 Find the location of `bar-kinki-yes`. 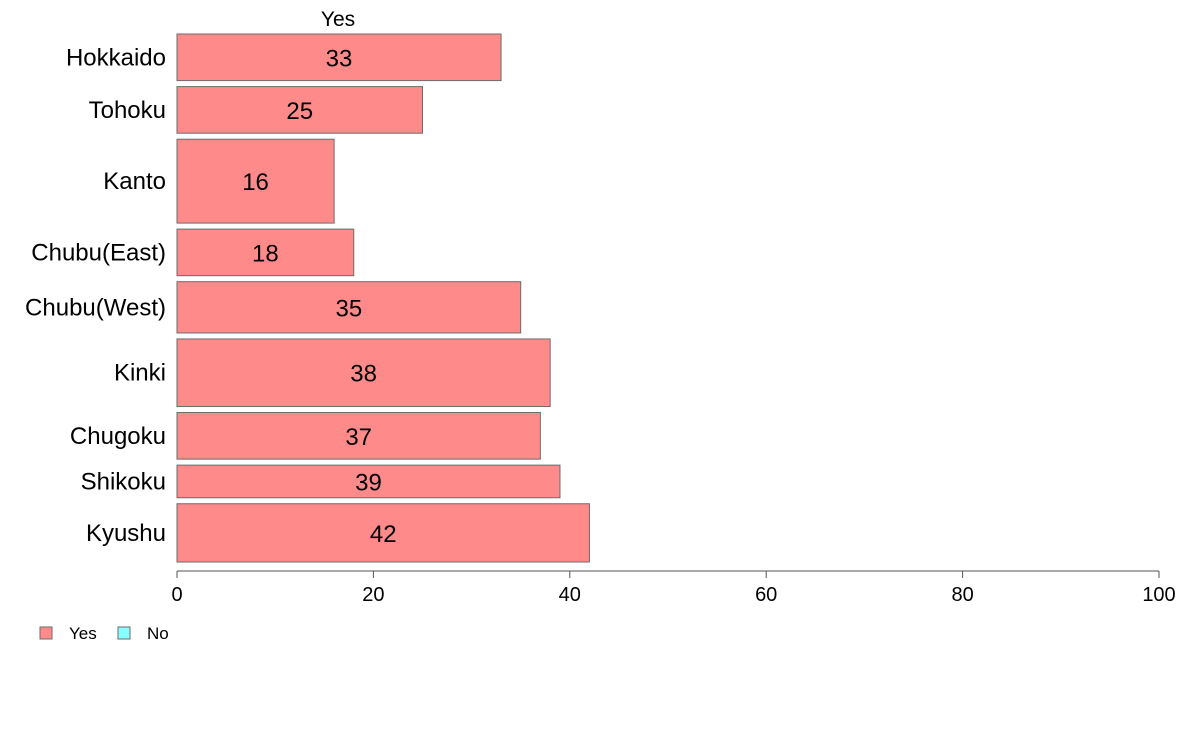

bar-kinki-yes is located at coordinates (363, 373).